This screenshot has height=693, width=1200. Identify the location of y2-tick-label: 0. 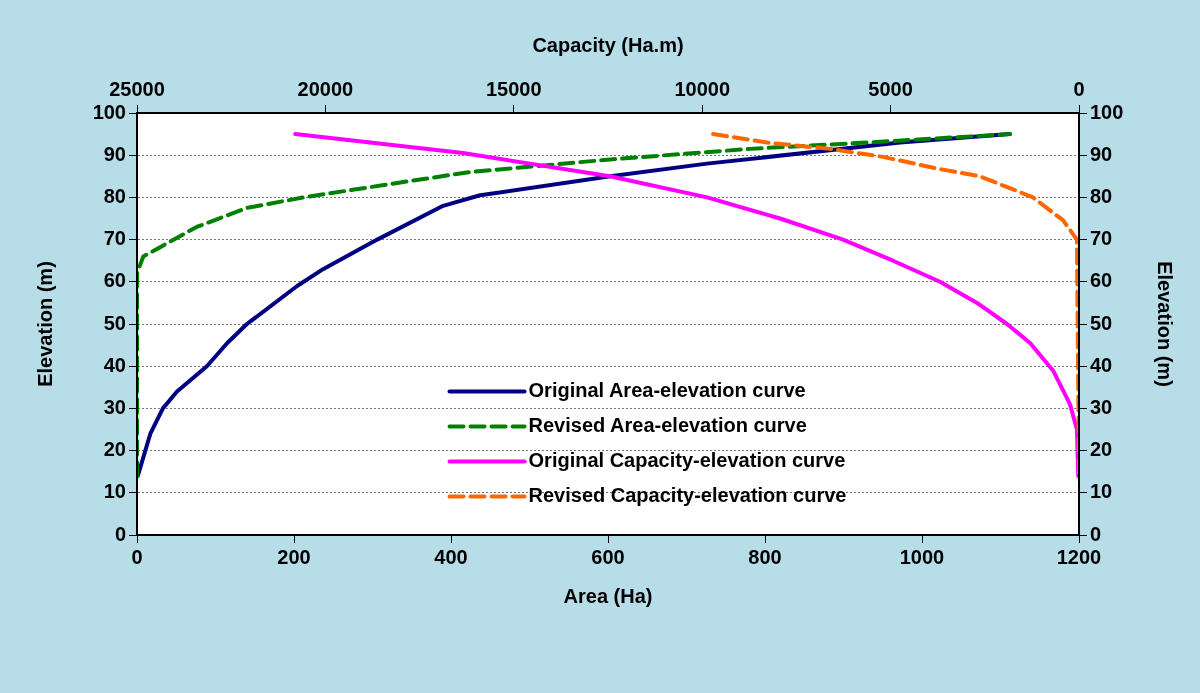
(1096, 533).